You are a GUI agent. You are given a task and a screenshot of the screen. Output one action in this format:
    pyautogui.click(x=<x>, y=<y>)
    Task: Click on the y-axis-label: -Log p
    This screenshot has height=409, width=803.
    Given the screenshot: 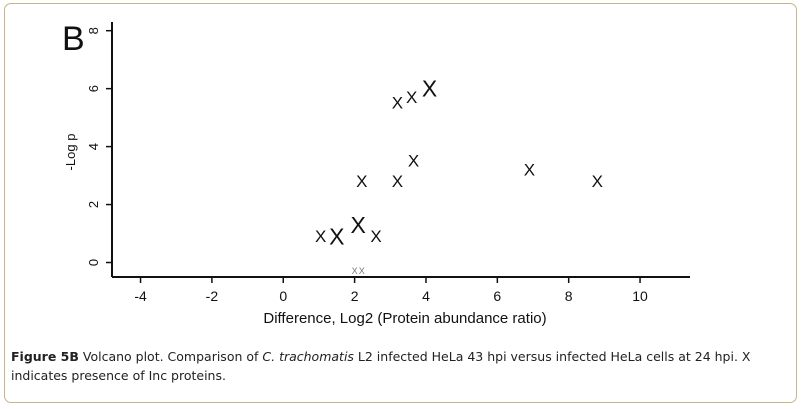 What is the action you would take?
    pyautogui.click(x=70, y=152)
    